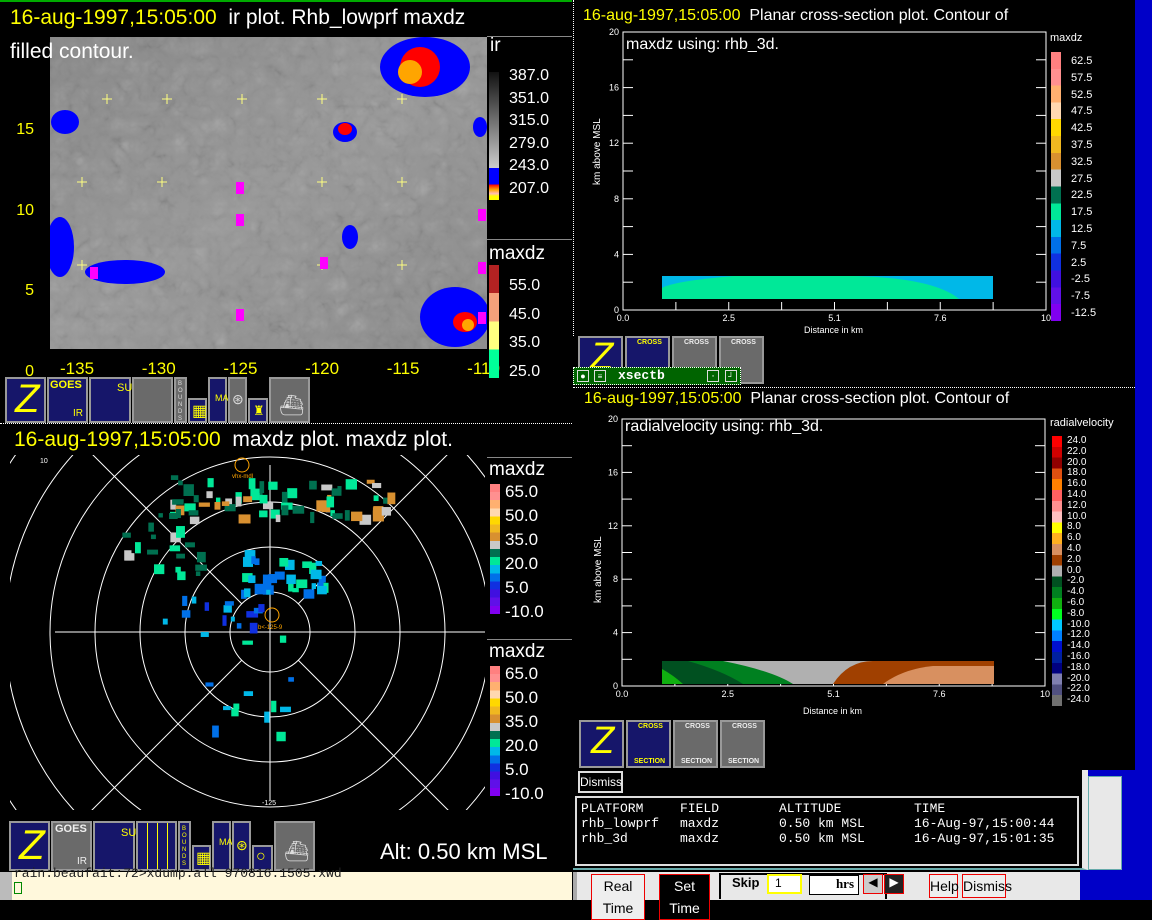  I want to click on polar-colorbar-2: maxdz 65.0 50.0 35.0 20.0 5.0 -10.0, so click(529, 729).